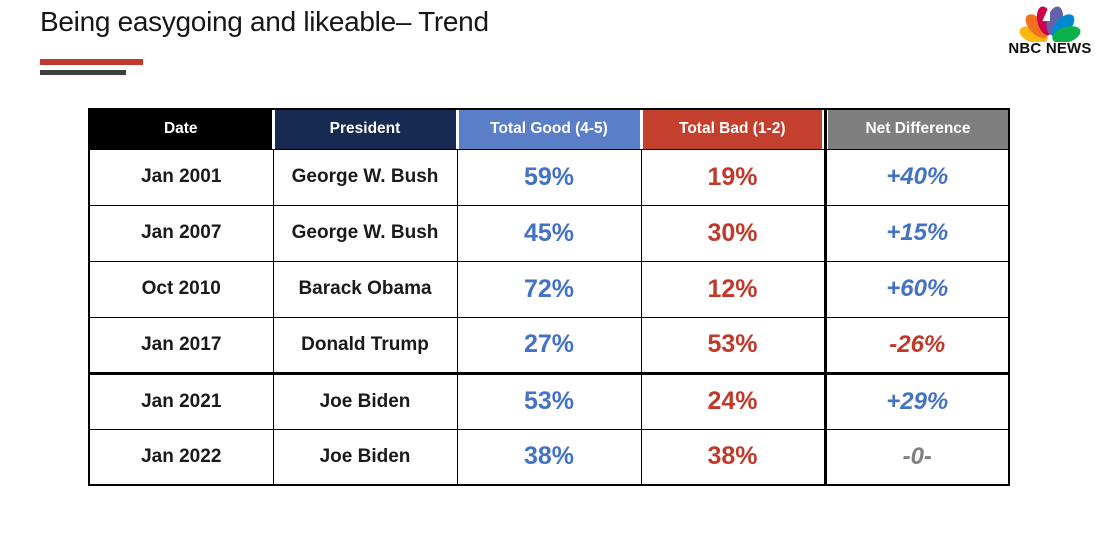 The image size is (1104, 552). Describe the element at coordinates (733, 289) in the screenshot. I see `total-bad-cell: 12%` at that location.